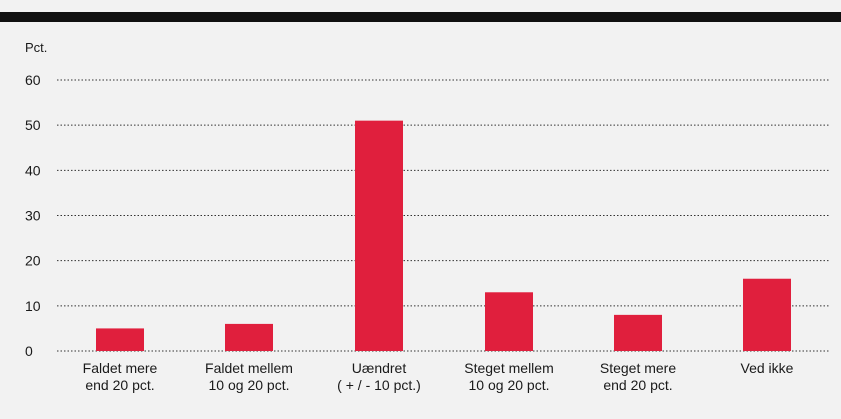 The width and height of the screenshot is (841, 419). What do you see at coordinates (29, 351) in the screenshot?
I see `y-tick-label: 0` at bounding box center [29, 351].